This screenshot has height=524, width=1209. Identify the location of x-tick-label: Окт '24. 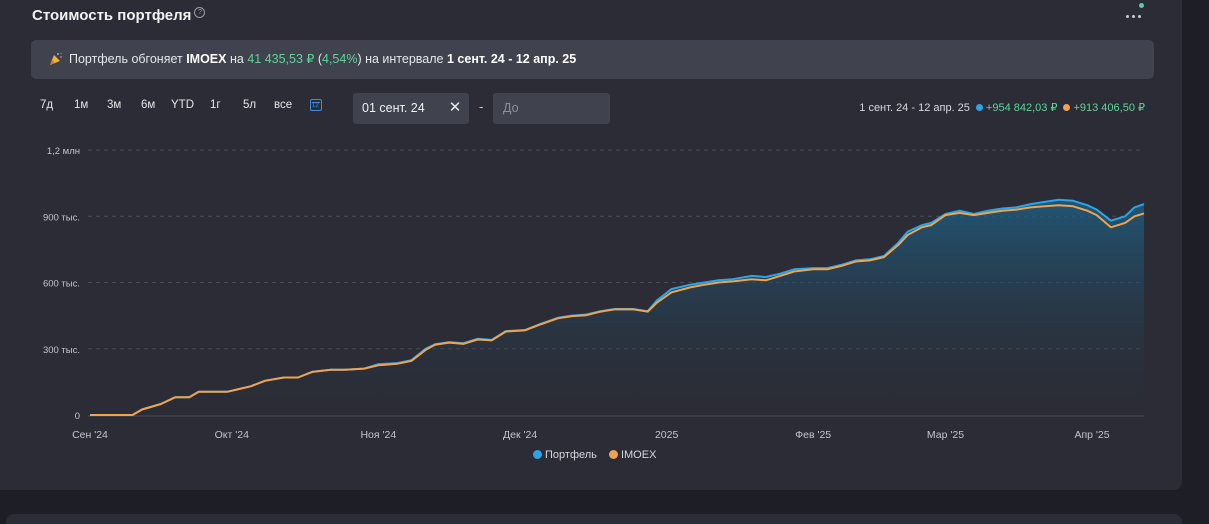
(232, 435).